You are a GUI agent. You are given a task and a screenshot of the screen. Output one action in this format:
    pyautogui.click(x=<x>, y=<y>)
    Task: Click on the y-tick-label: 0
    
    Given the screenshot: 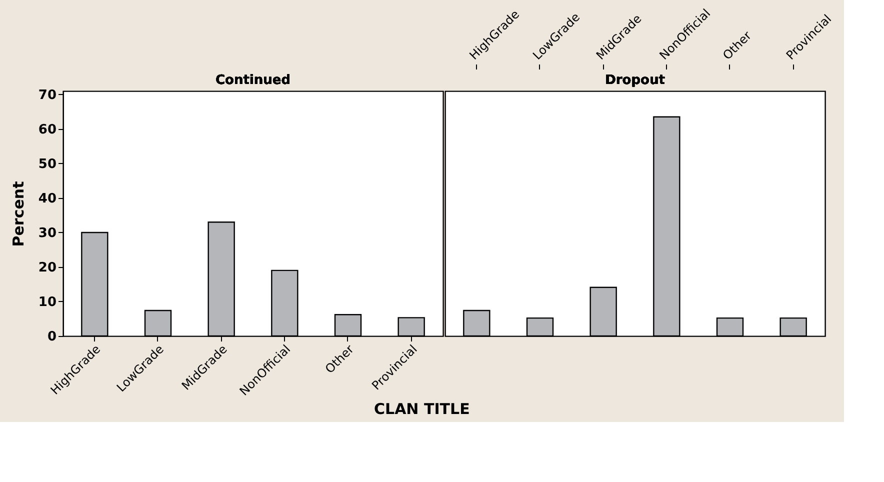 What is the action you would take?
    pyautogui.click(x=51, y=337)
    